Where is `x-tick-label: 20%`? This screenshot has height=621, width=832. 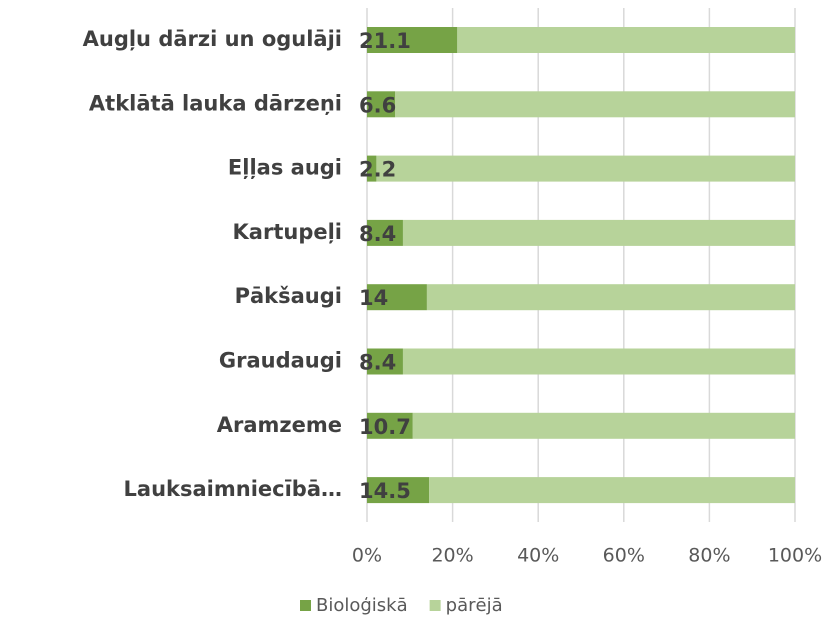
x-tick-label: 20% is located at coordinates (452, 556).